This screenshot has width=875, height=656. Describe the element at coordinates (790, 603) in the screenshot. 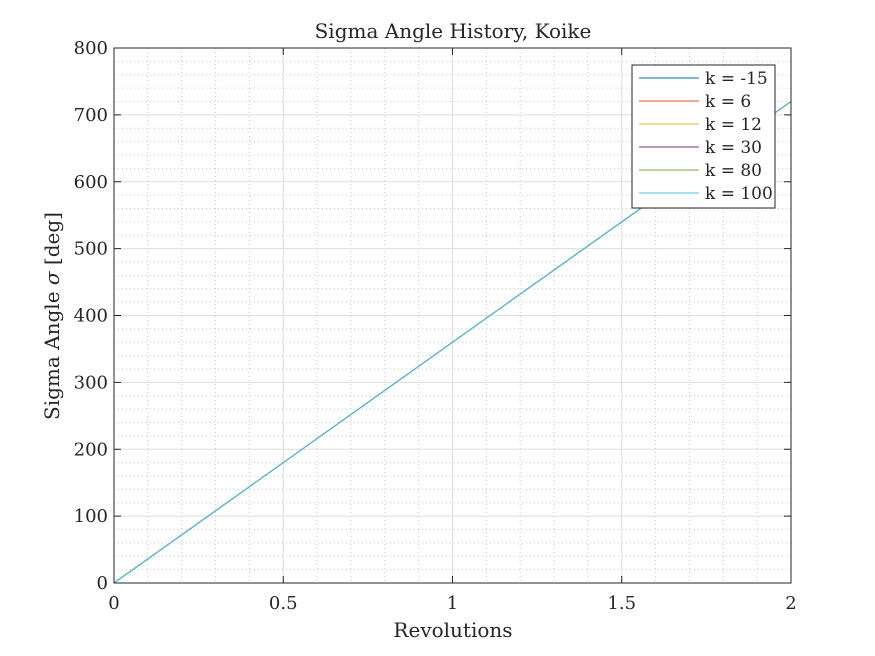

I see `x-tick-label: 2` at that location.